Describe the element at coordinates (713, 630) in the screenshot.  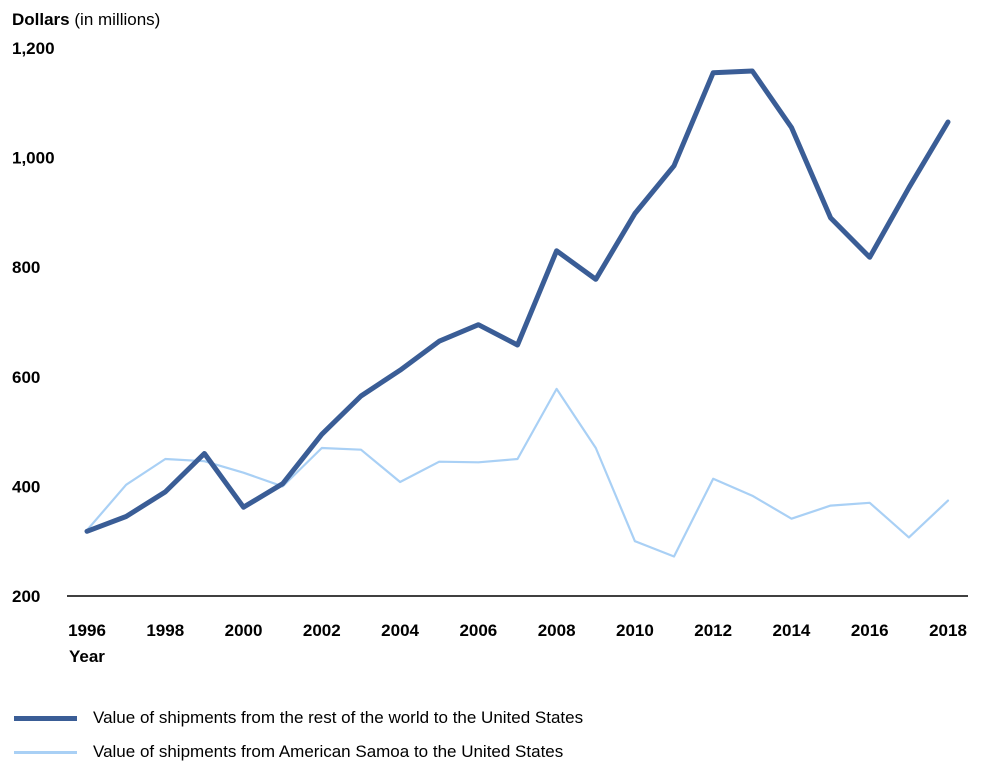
I see `x-tick-label: 2012` at that location.